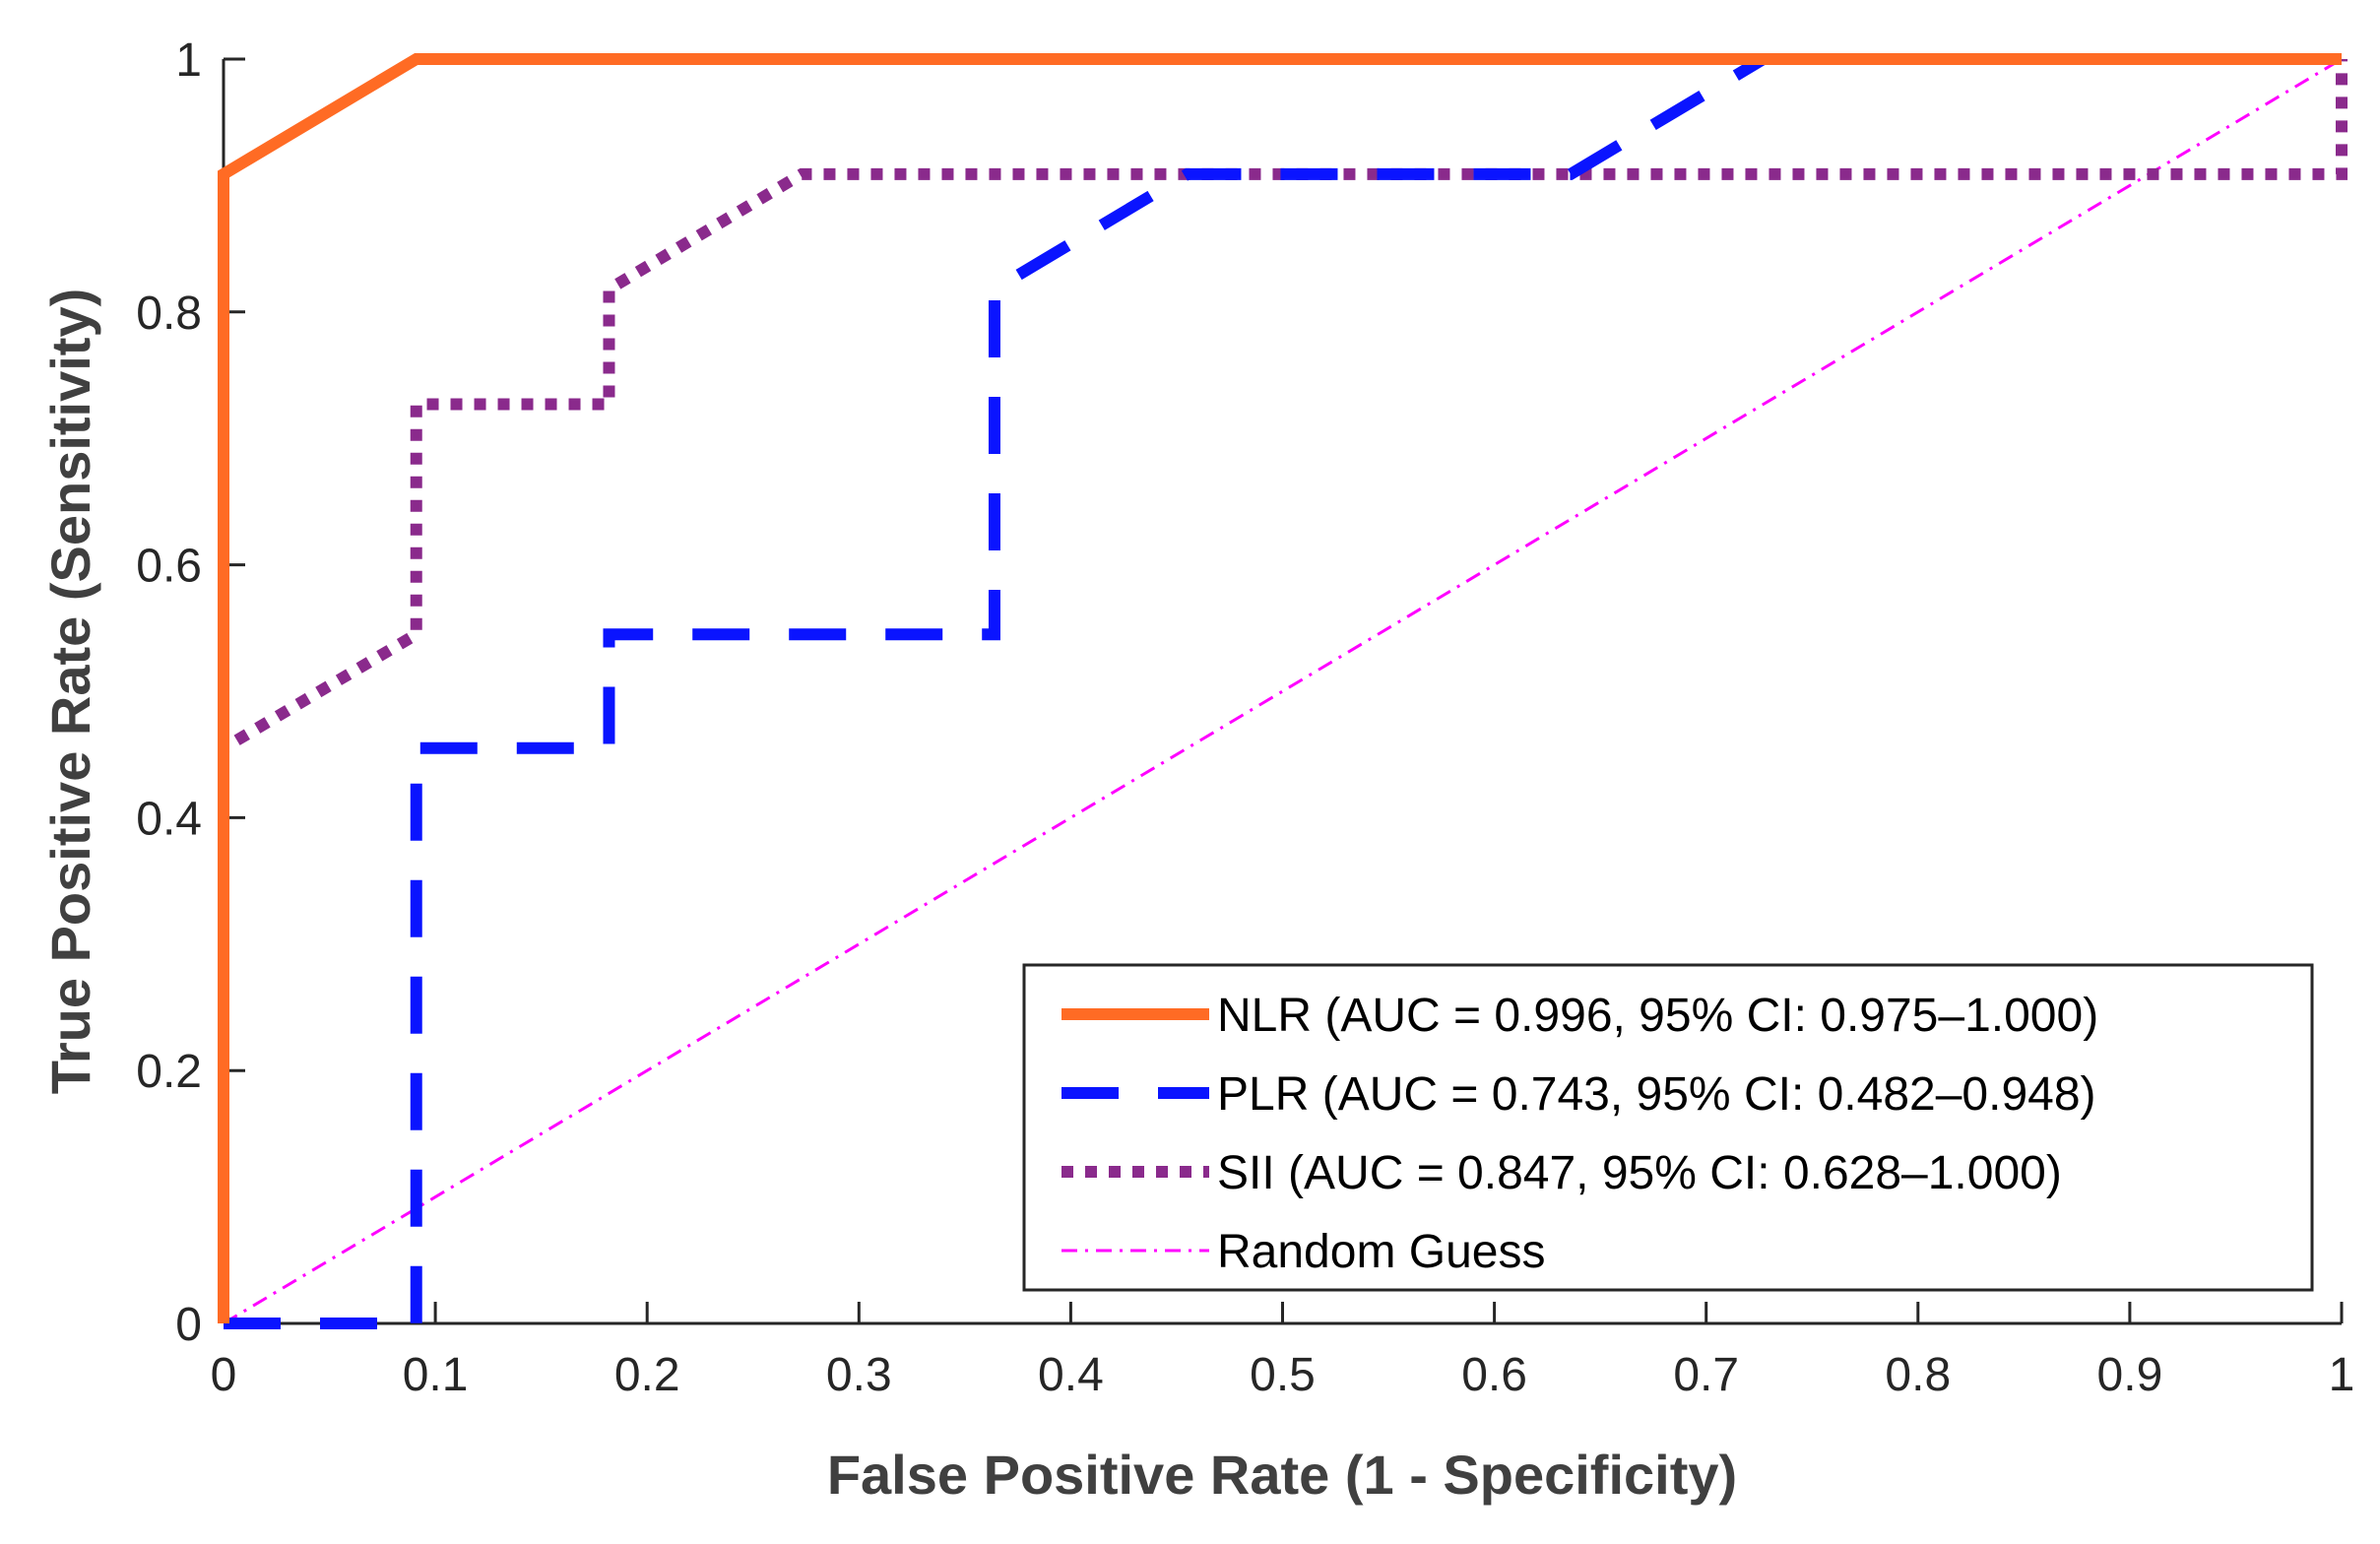 This screenshot has height=1544, width=2380. Describe the element at coordinates (859, 1375) in the screenshot. I see `x-tick-label: 0.3` at that location.